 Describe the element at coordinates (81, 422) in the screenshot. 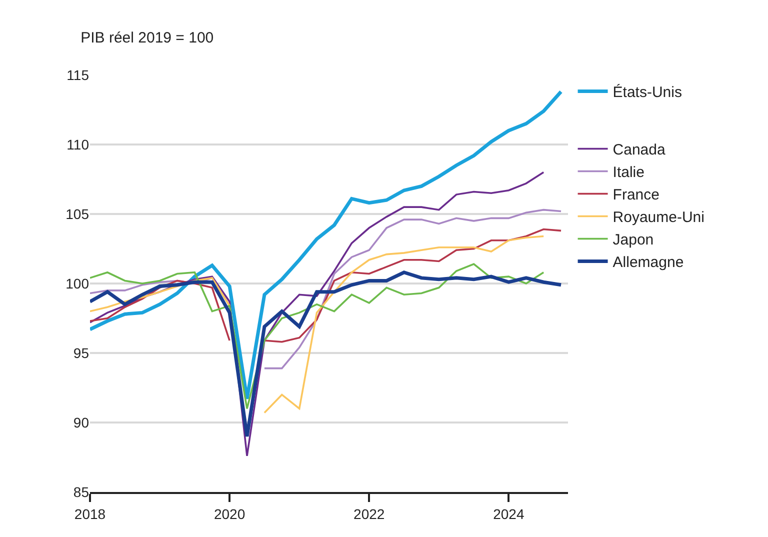

I see `y-tick-label: 90` at that location.